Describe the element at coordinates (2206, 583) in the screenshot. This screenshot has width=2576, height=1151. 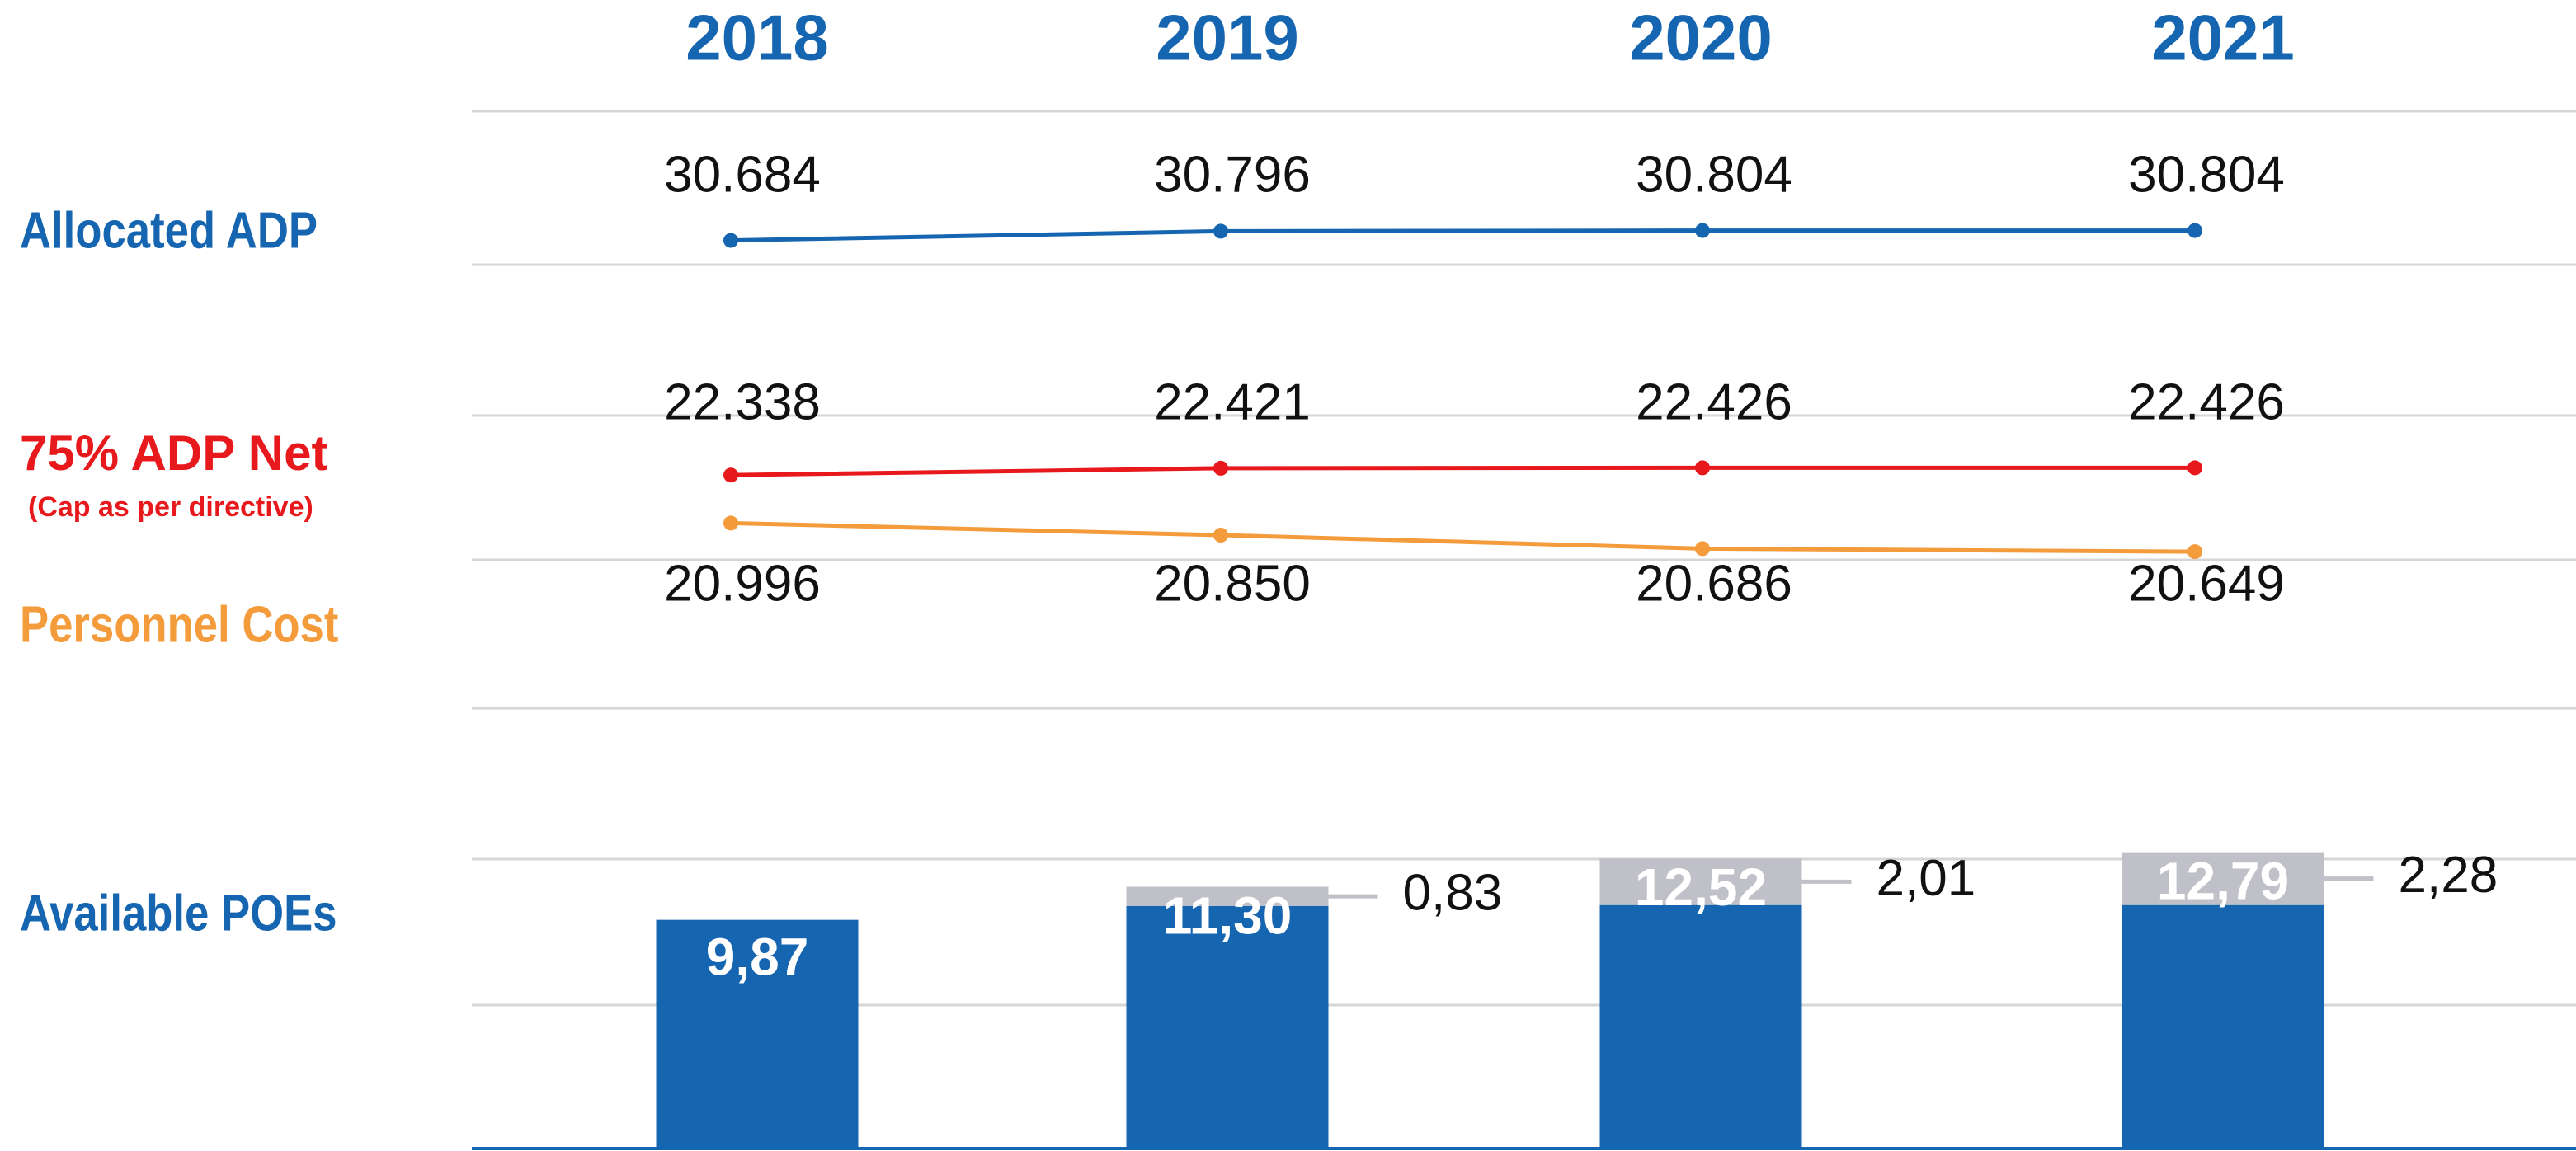
I see `value-label: 20.649` at that location.